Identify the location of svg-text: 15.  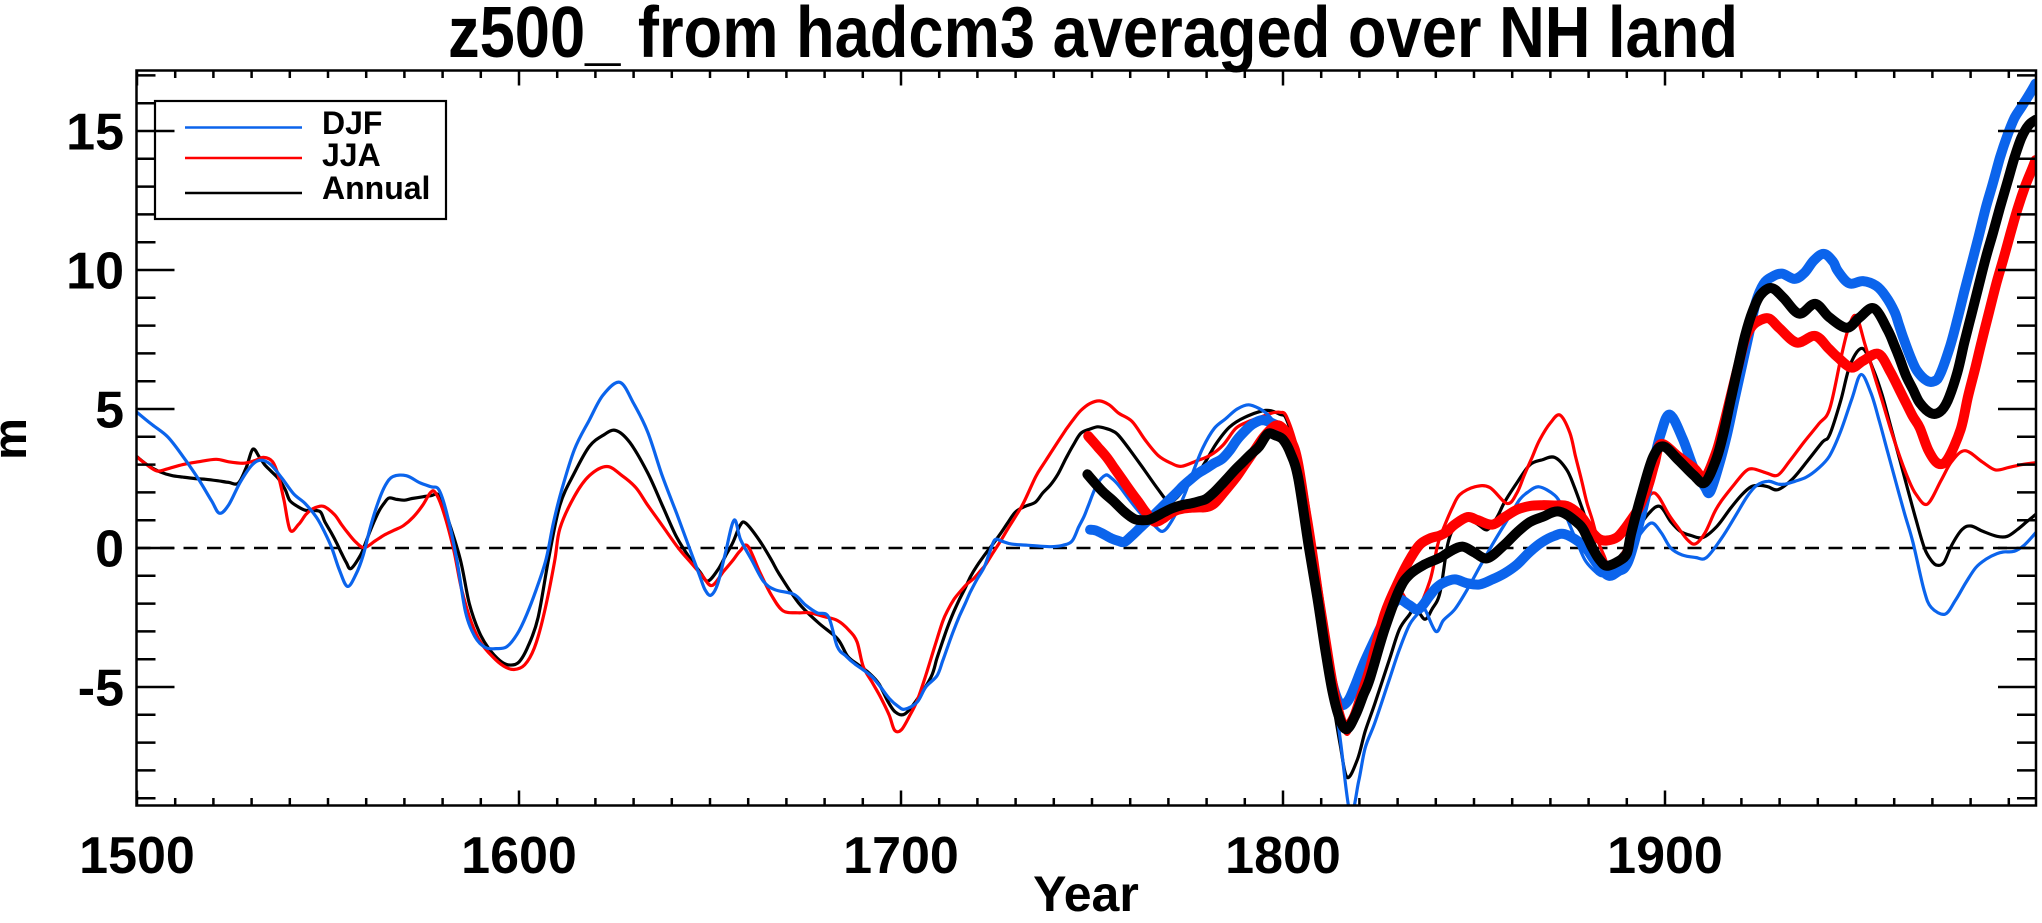
(95, 133).